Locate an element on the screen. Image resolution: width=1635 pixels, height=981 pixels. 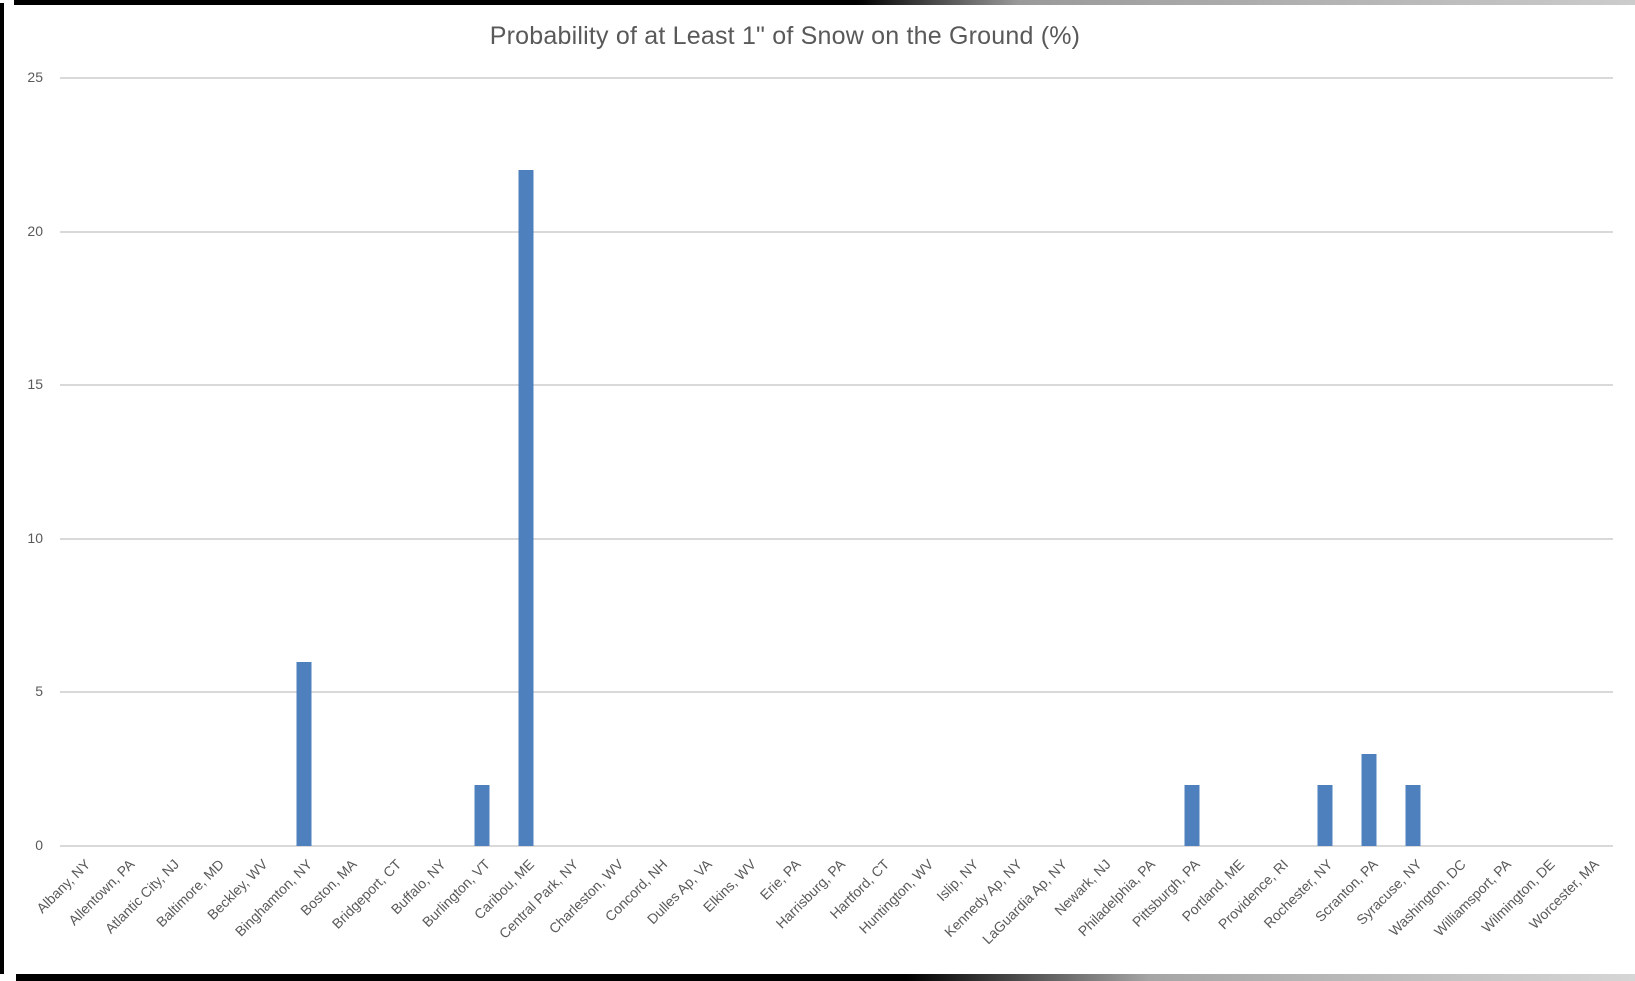
category-slot: Huntington, WV is located at coordinates (901, 507).